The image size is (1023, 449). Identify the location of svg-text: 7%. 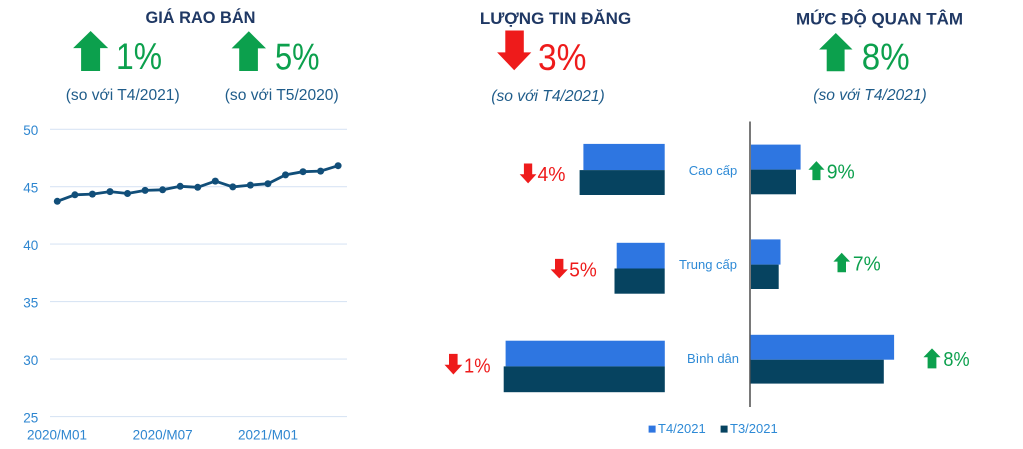
(867, 263).